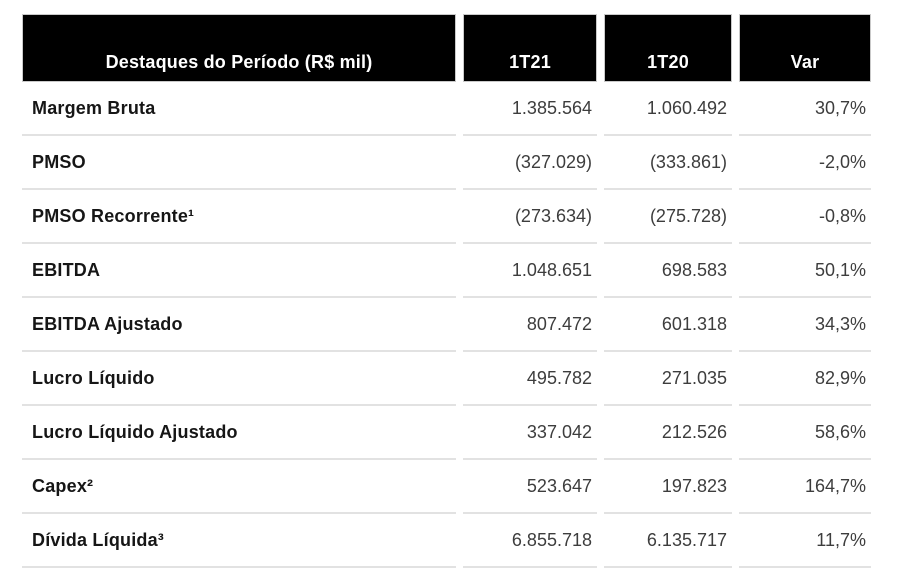  Describe the element at coordinates (239, 541) in the screenshot. I see `row-label: Dívida Líquida³` at that location.